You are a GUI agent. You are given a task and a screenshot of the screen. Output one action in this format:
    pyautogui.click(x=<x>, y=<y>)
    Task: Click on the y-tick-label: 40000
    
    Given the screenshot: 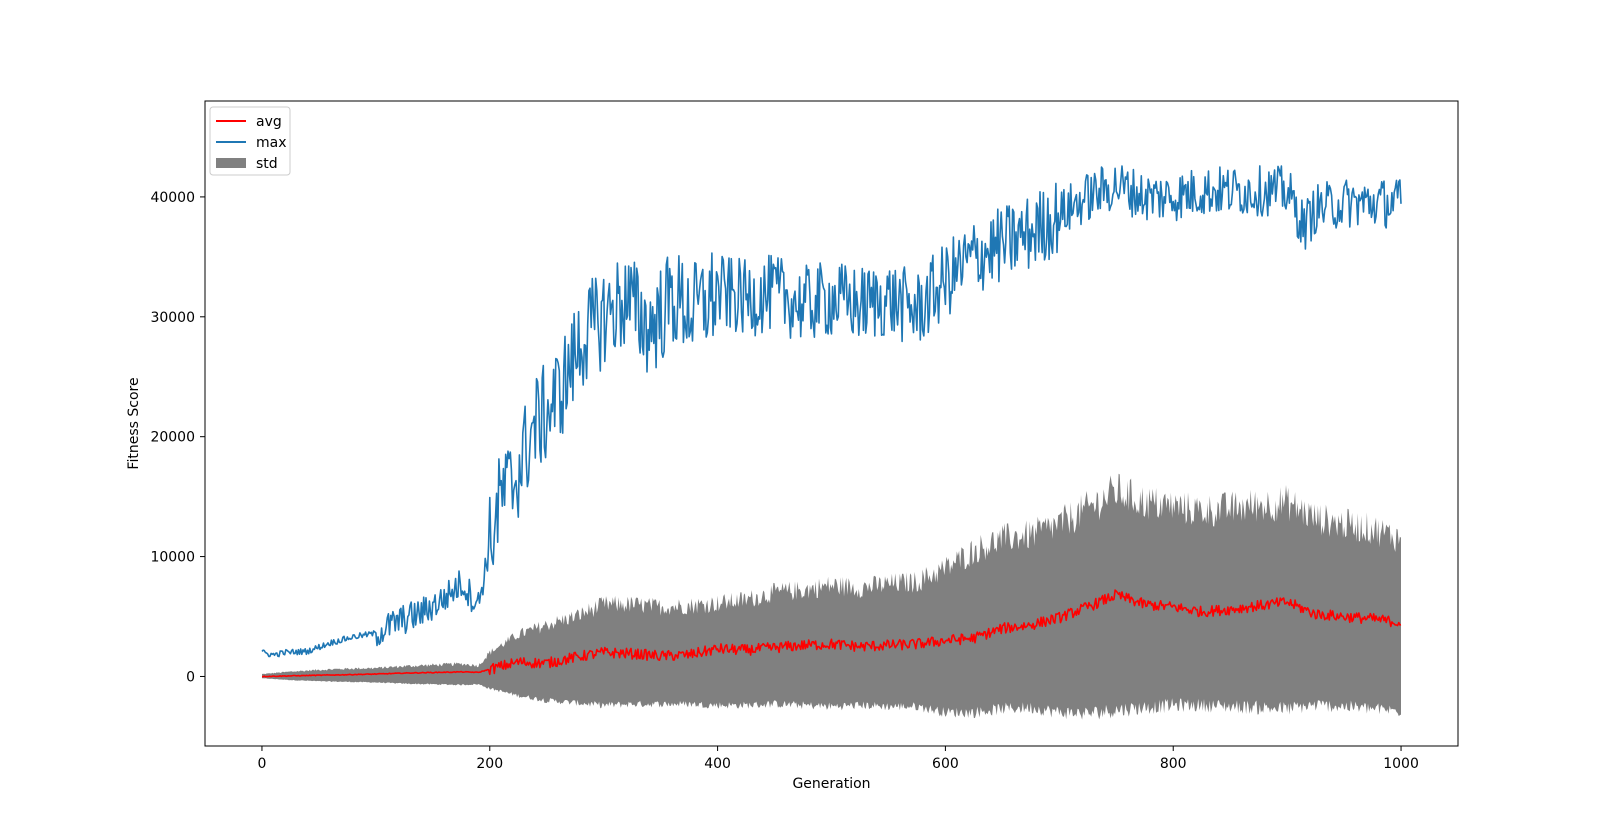 What is the action you would take?
    pyautogui.click(x=172, y=198)
    